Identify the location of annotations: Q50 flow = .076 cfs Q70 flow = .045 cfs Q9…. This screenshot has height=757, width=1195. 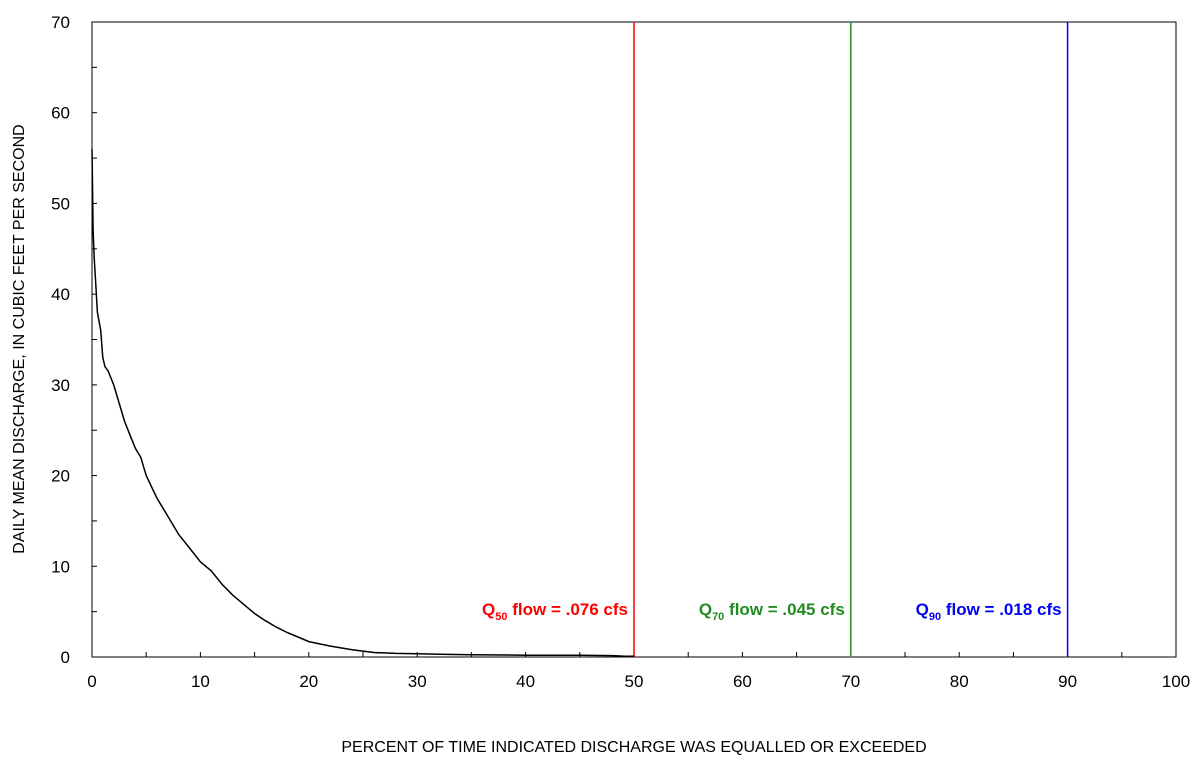
(772, 611).